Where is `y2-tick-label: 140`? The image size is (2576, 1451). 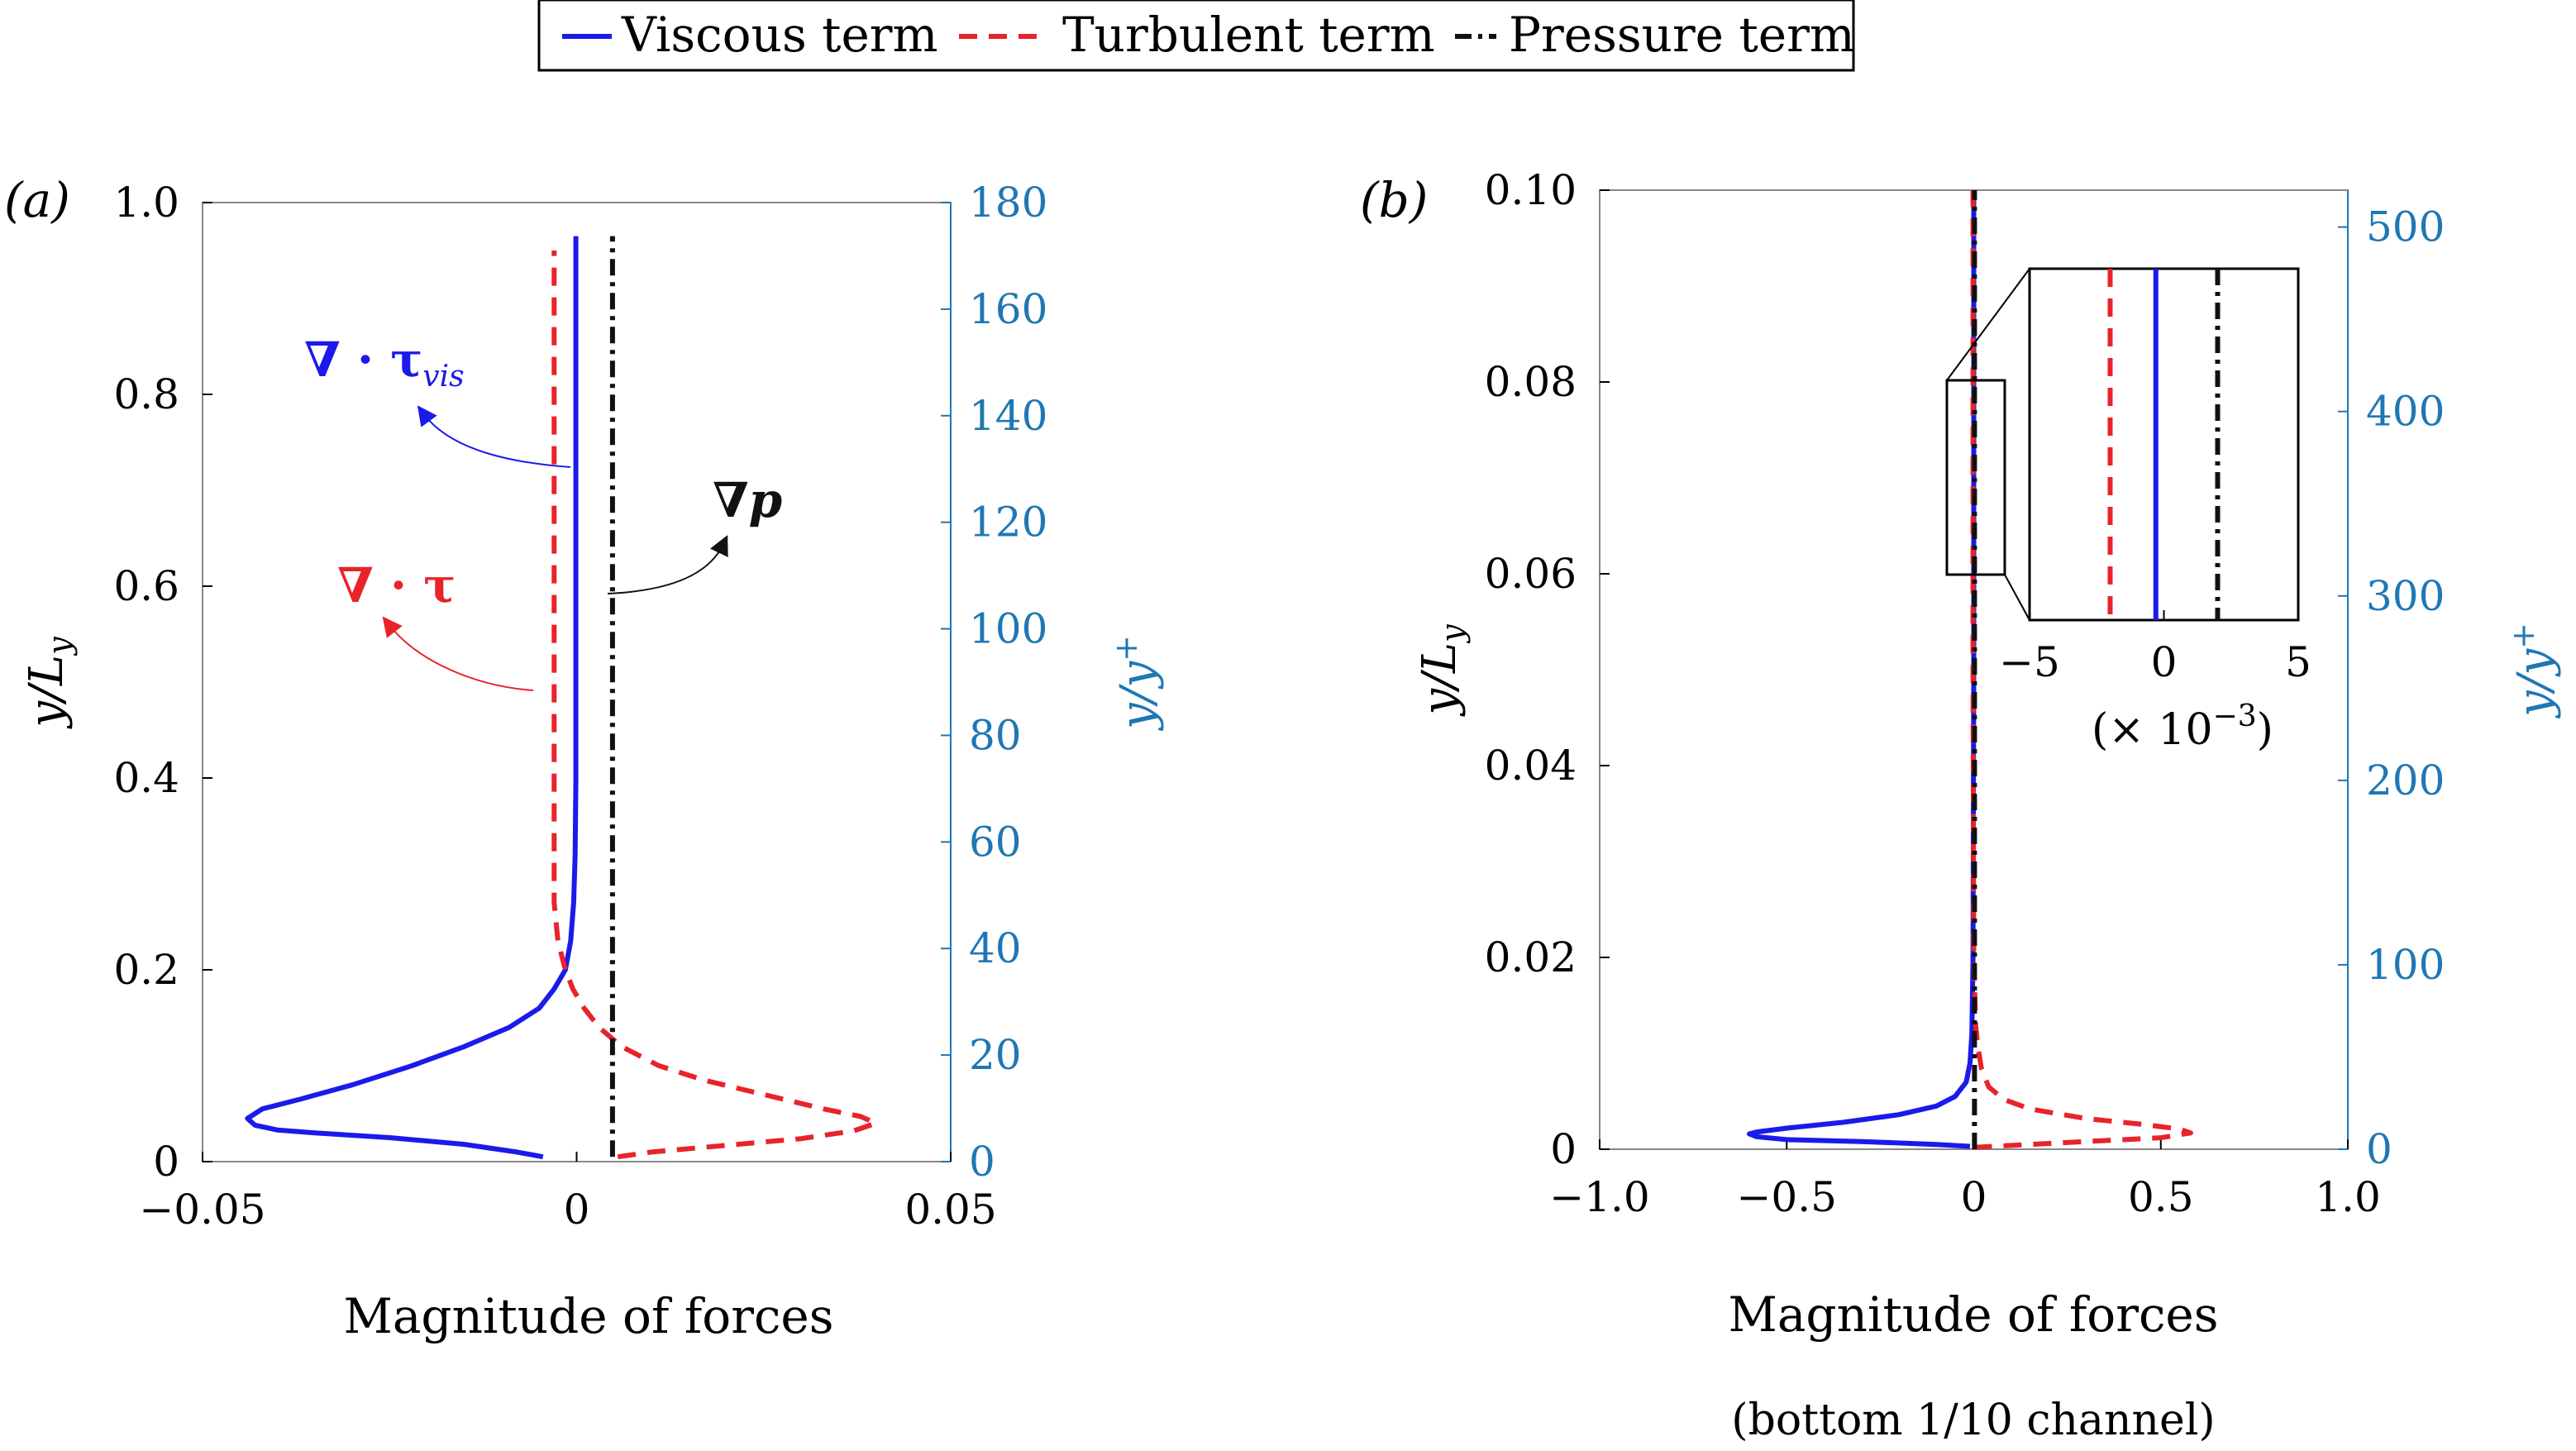
y2-tick-label: 140 is located at coordinates (1008, 416).